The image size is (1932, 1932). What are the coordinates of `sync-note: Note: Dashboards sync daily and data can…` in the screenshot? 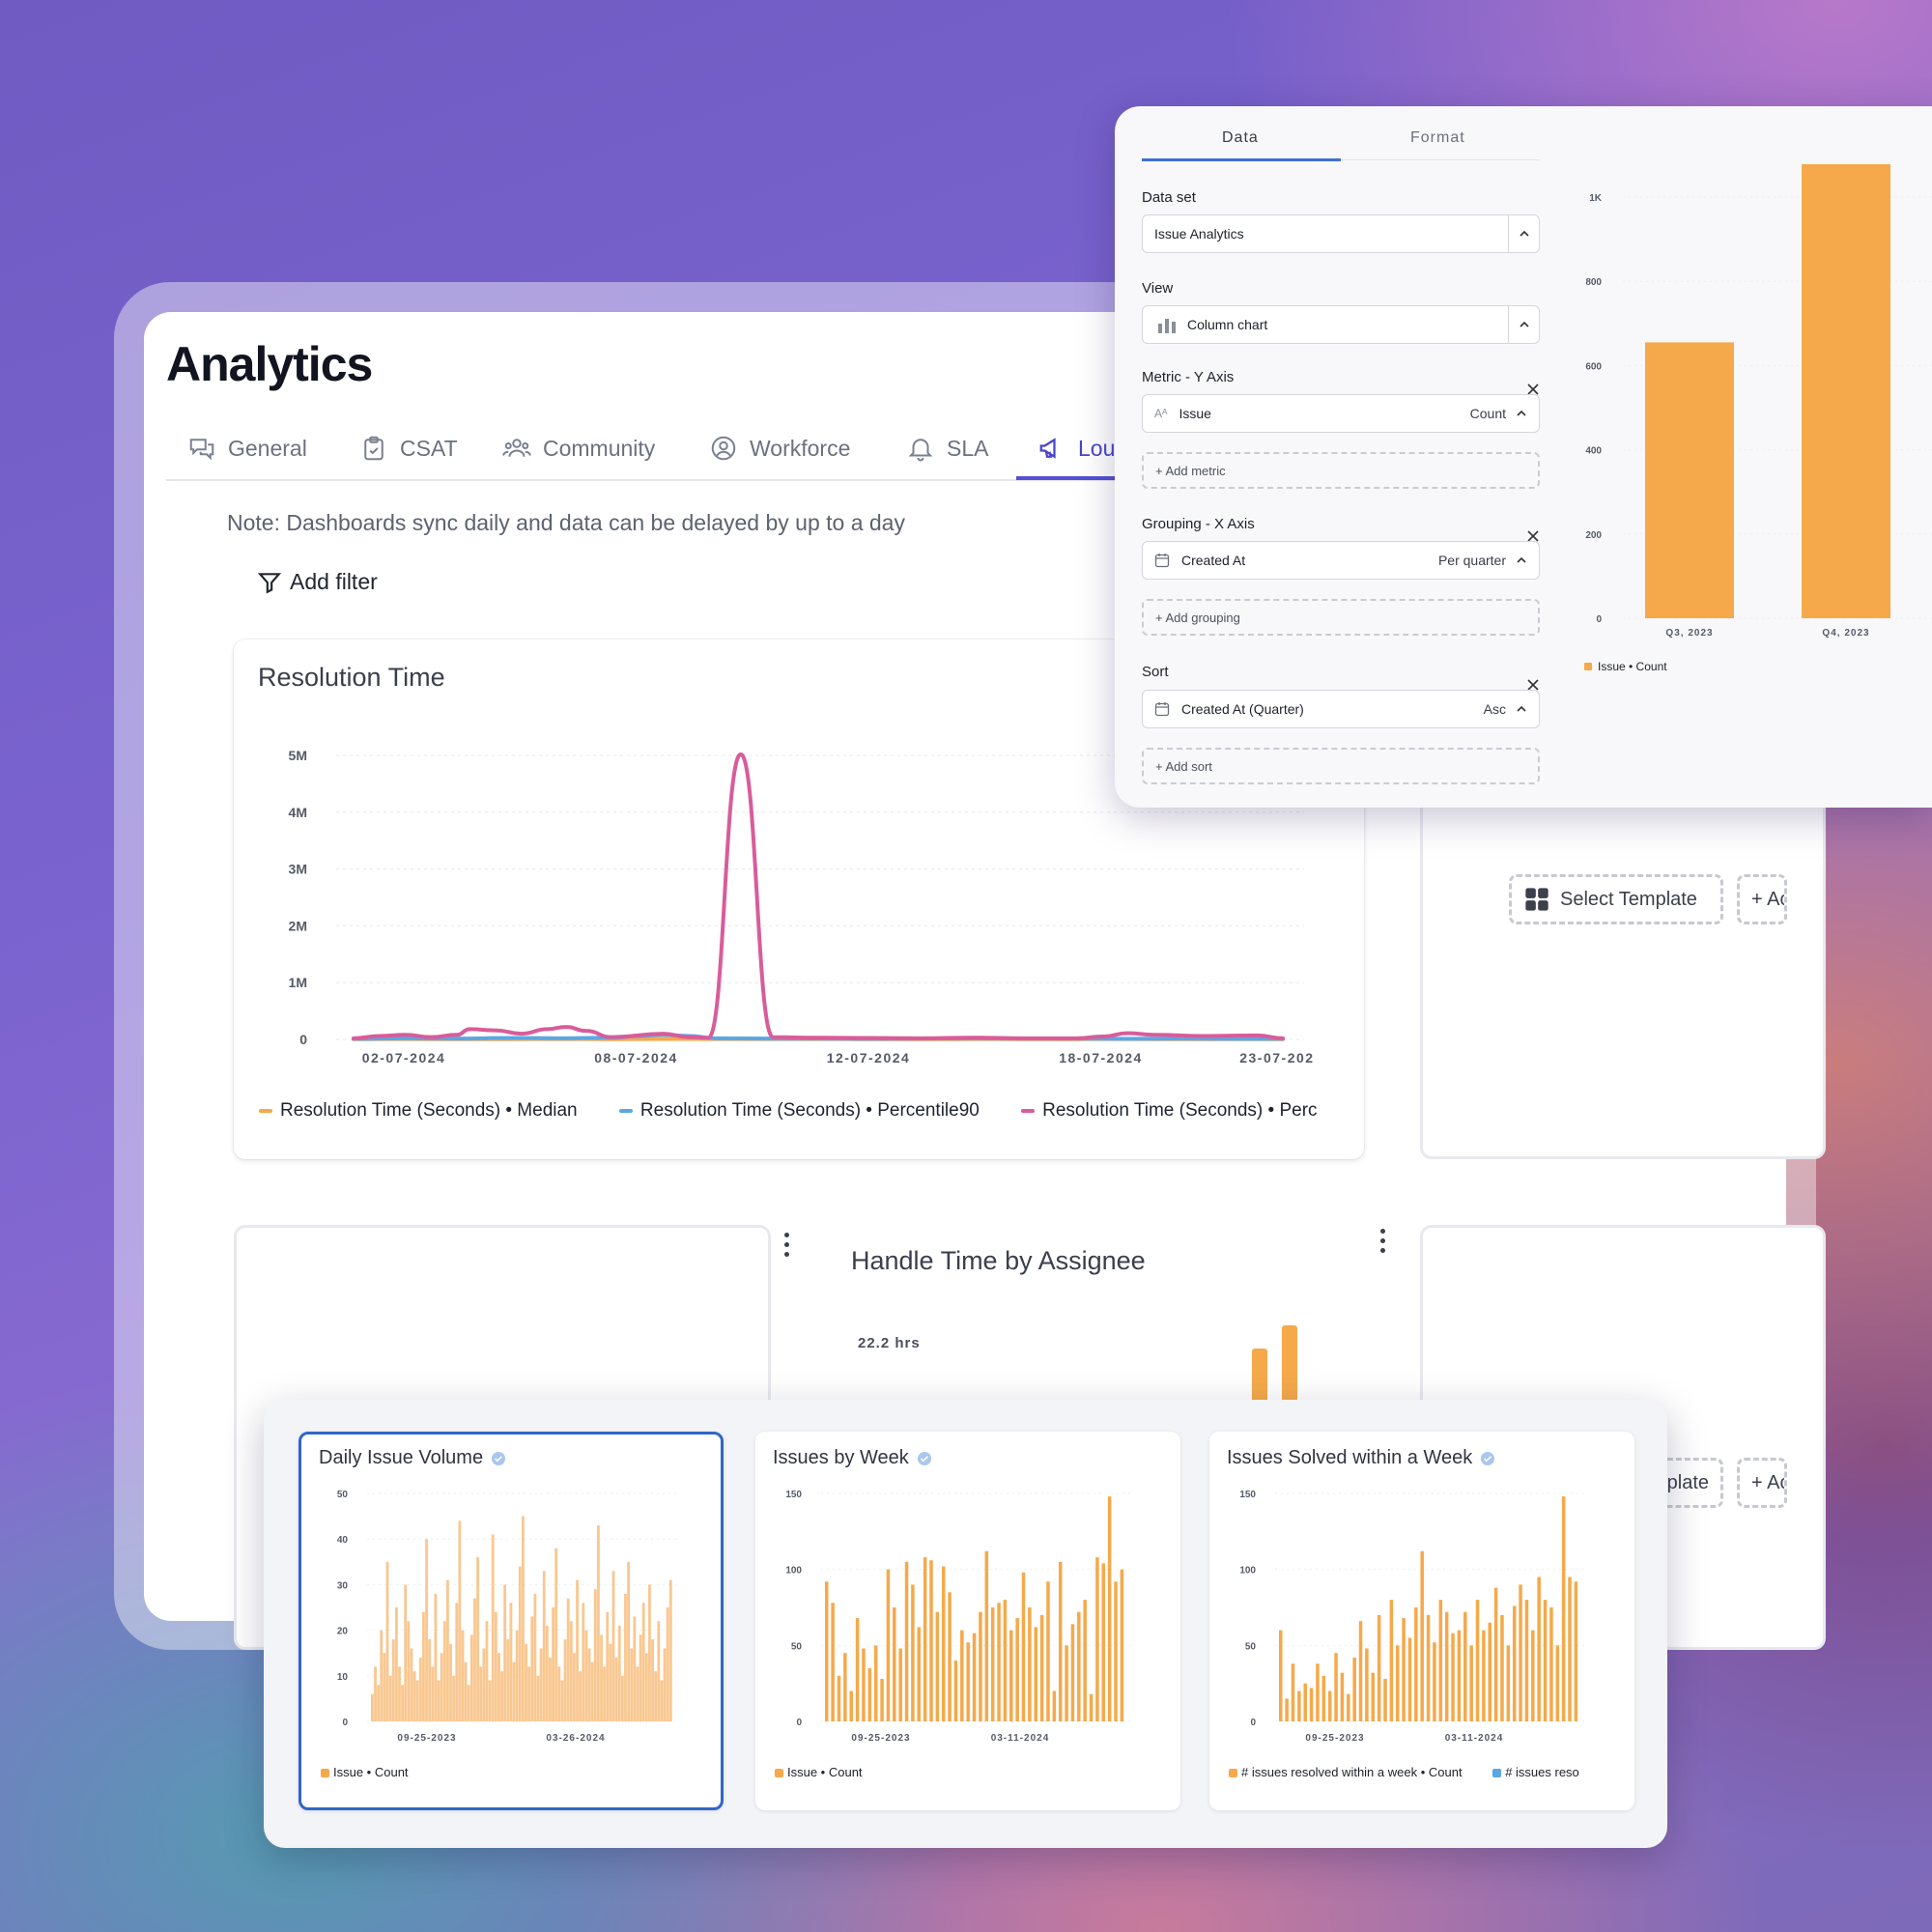 It's located at (566, 522).